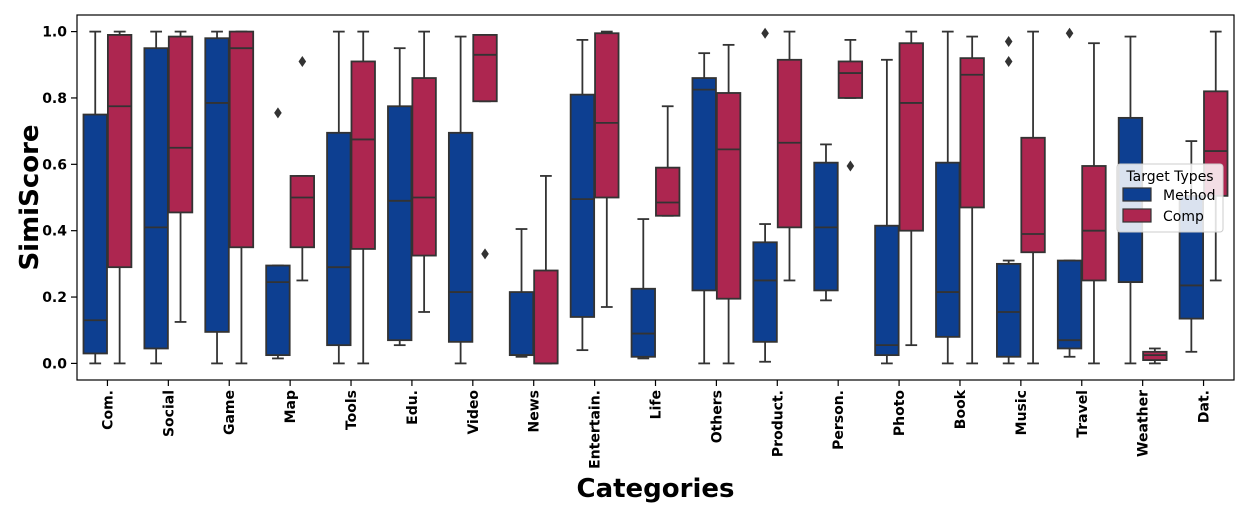  What do you see at coordinates (169, 413) in the screenshot?
I see `x-tick-label: Social` at bounding box center [169, 413].